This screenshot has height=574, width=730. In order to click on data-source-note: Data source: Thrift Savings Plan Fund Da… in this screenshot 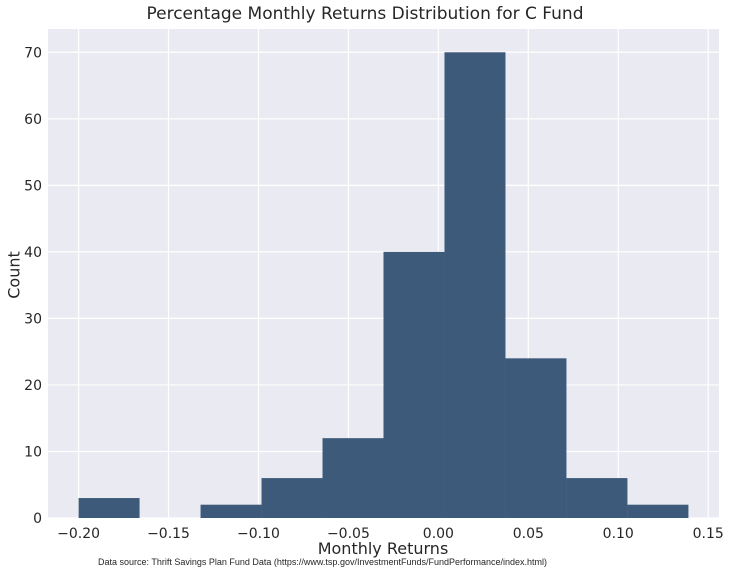, I will do `click(323, 562)`.